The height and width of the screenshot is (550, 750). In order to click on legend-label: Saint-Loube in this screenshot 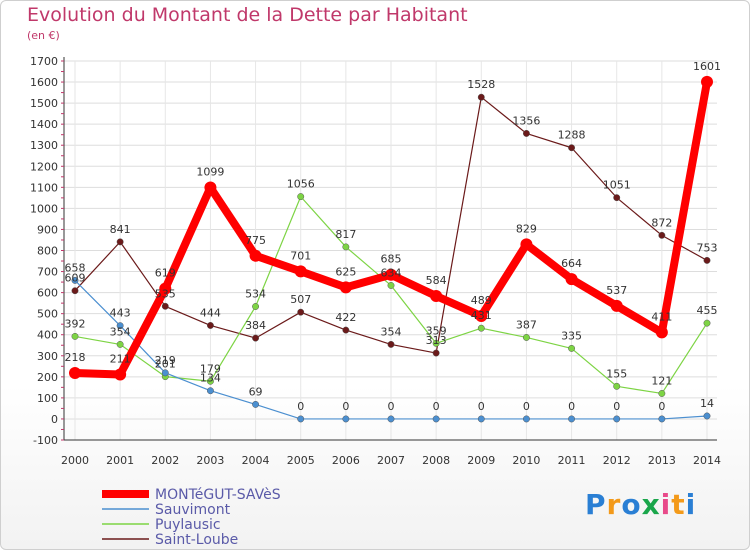, I will do `click(196, 540)`.